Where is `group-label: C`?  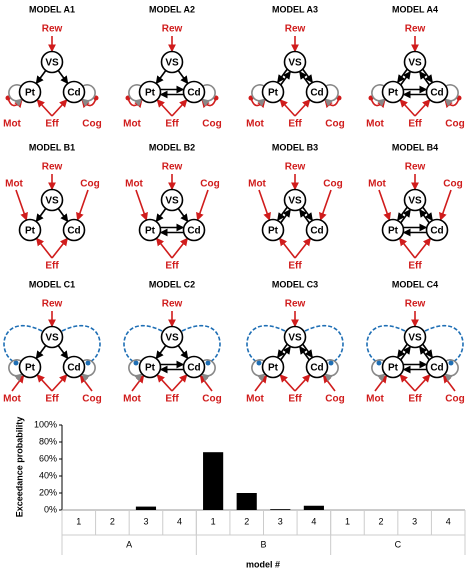
group-label: C is located at coordinates (398, 544).